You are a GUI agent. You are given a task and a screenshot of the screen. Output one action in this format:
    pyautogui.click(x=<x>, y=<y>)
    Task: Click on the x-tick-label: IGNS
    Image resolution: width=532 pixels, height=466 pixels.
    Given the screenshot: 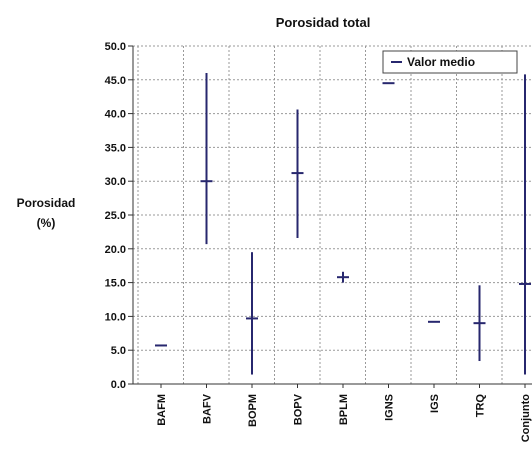 What is the action you would take?
    pyautogui.click(x=390, y=407)
    